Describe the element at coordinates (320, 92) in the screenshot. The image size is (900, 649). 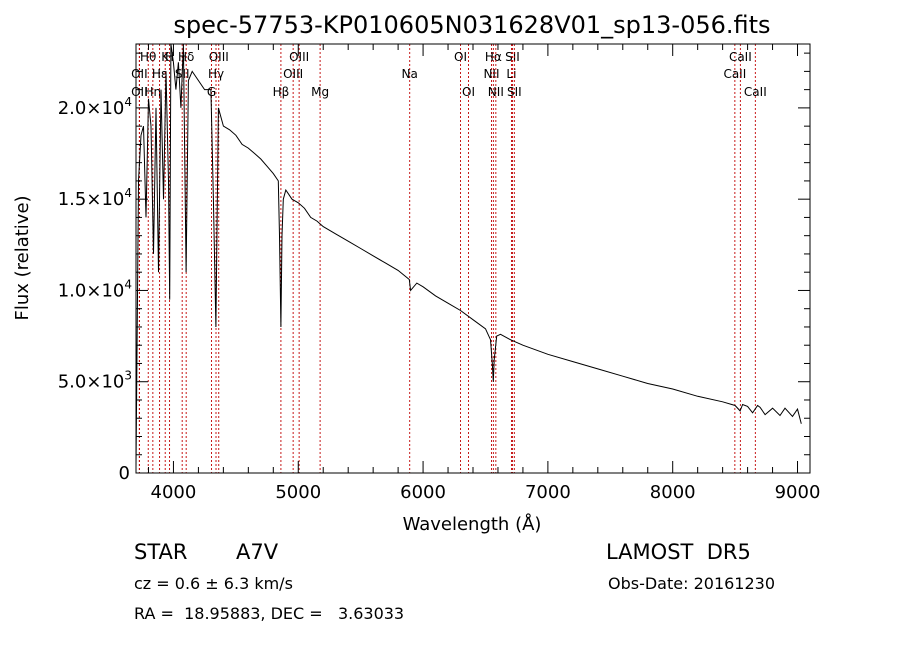
I see `line-marker-label: Mg` at that location.